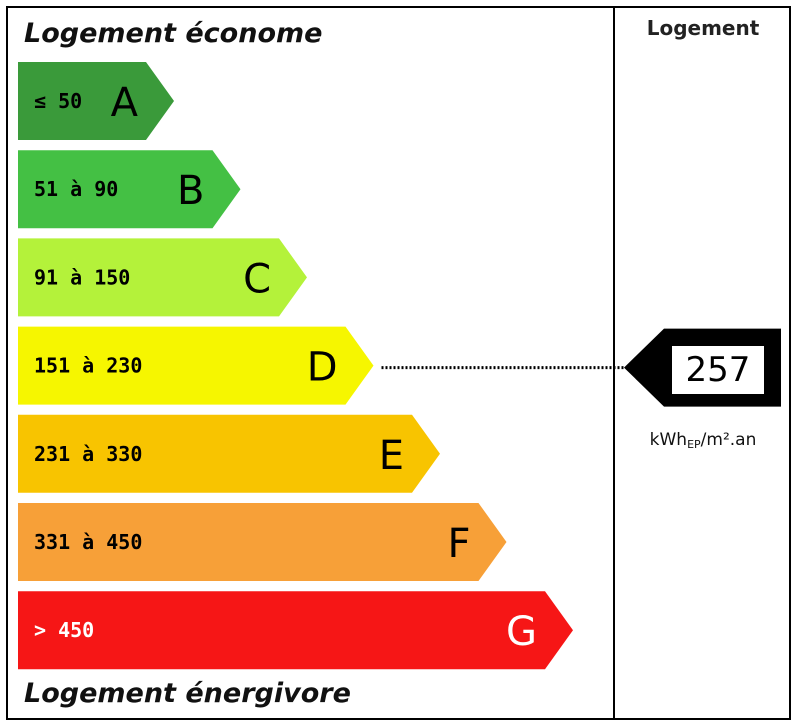 Image resolution: width=799 pixels, height=728 pixels. I want to click on class-bar-b, so click(129, 189).